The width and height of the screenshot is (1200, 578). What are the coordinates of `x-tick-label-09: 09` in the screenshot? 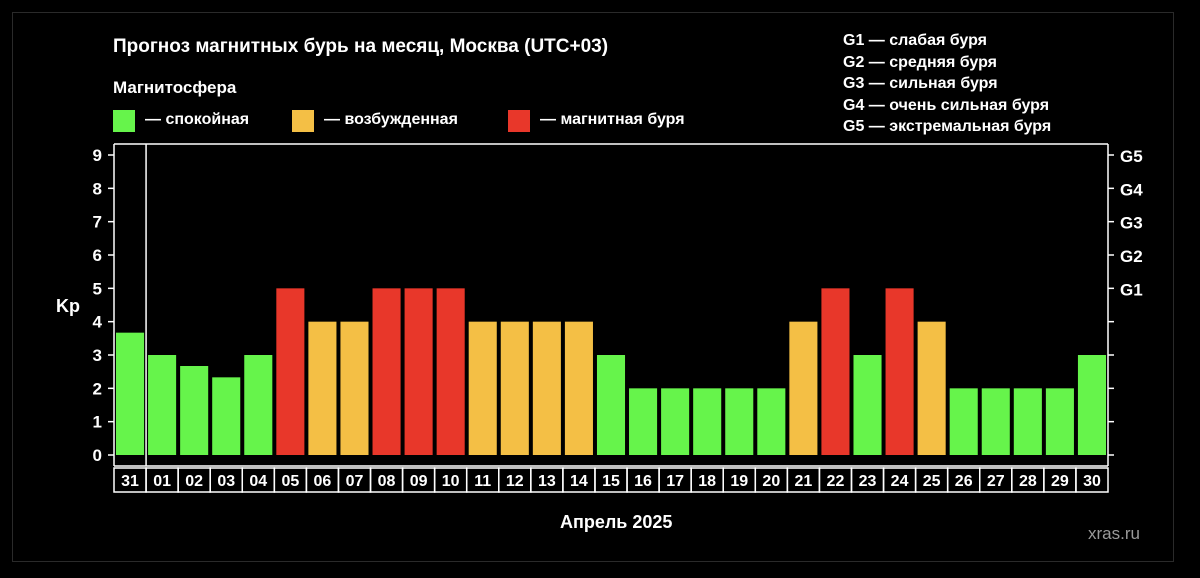 It's located at (419, 481).